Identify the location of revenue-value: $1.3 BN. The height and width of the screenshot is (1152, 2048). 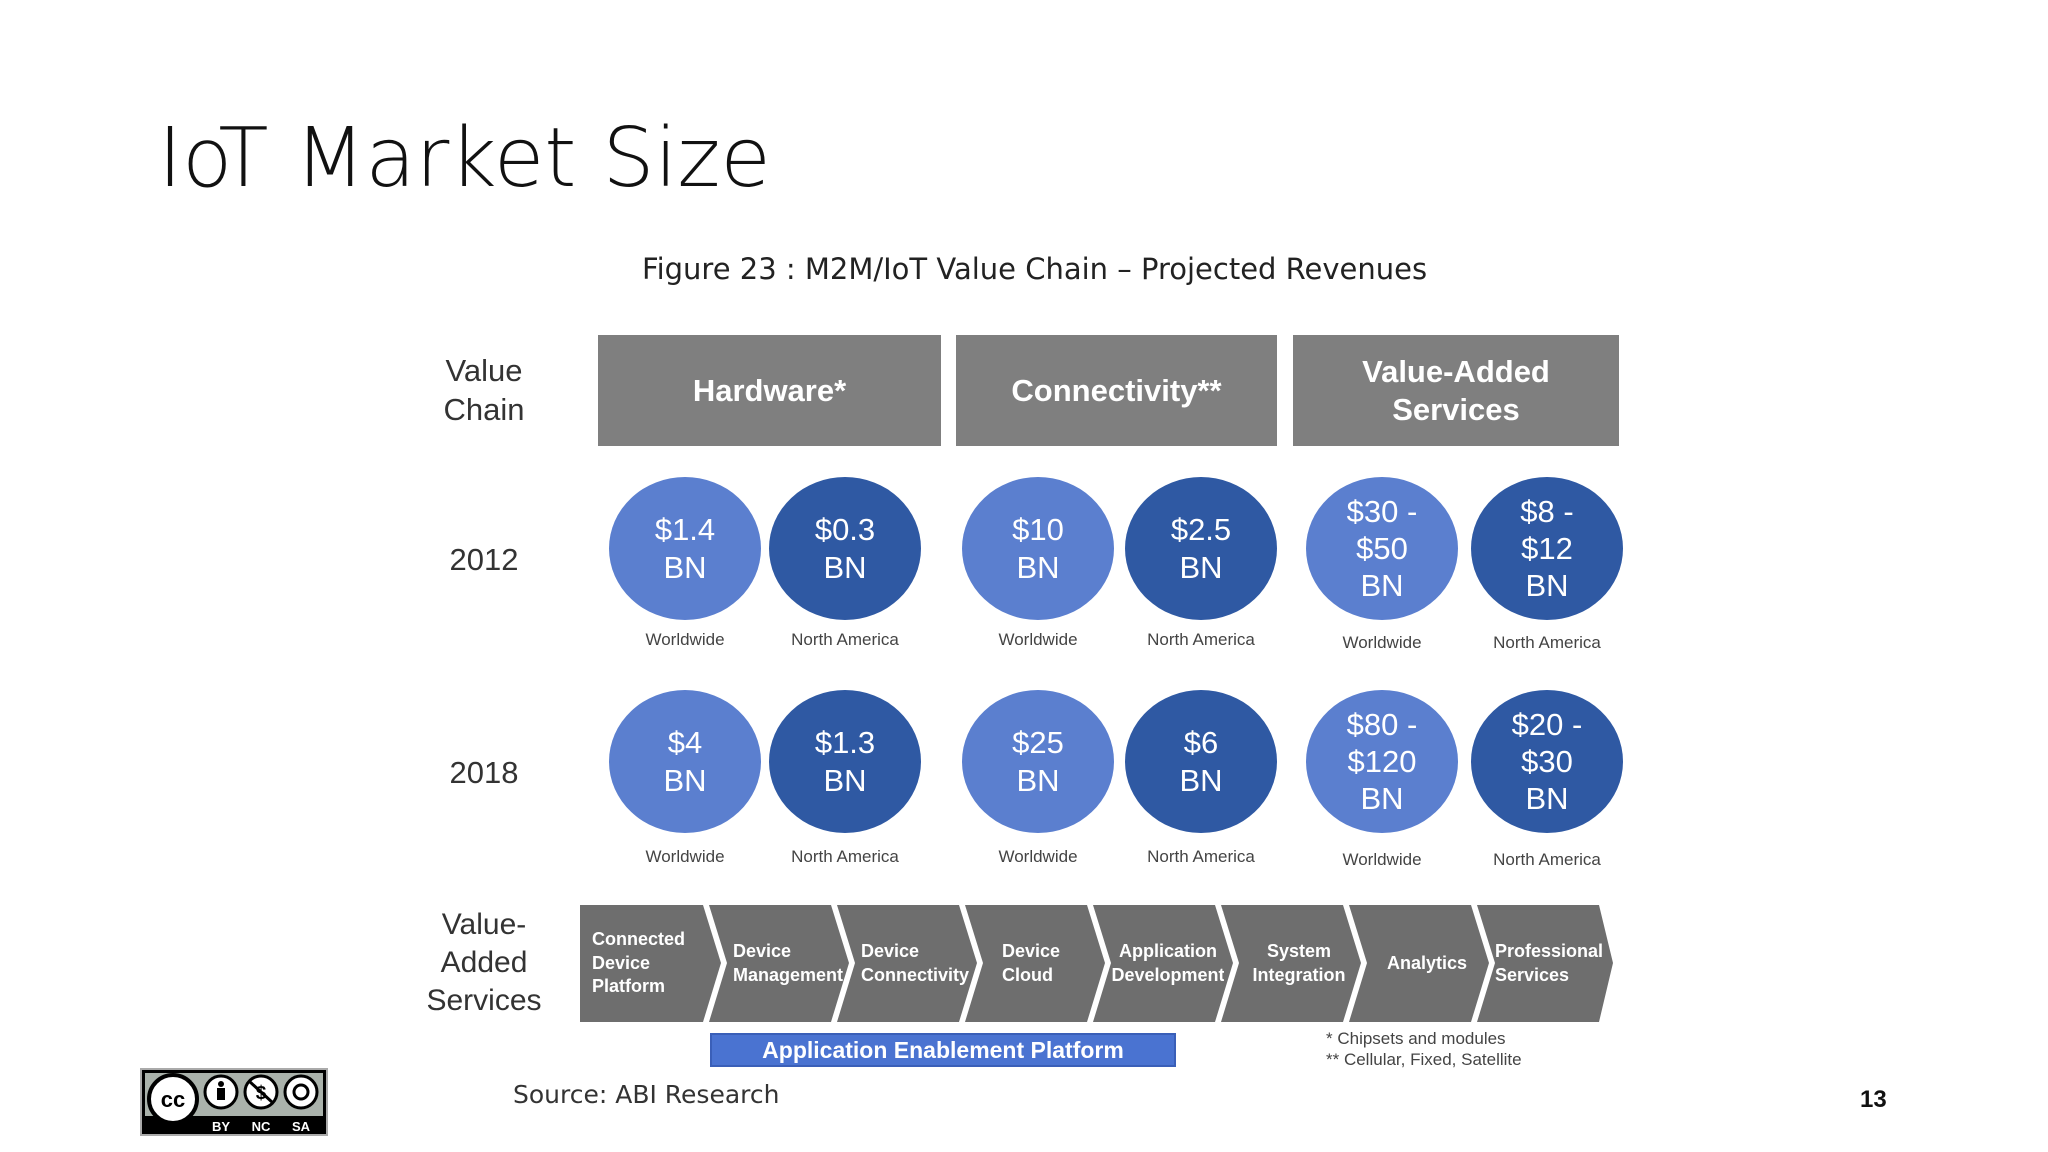
(845, 761).